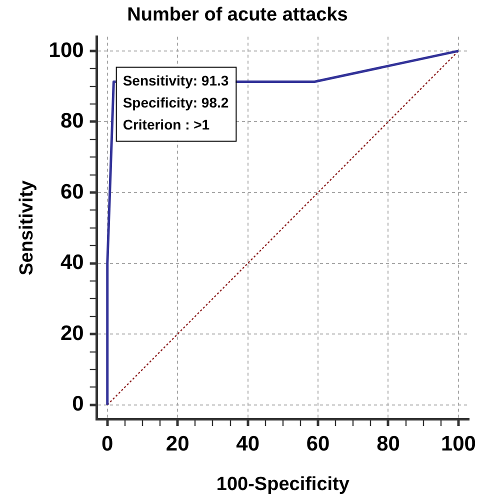 This screenshot has height=504, width=483. Describe the element at coordinates (66, 50) in the screenshot. I see `y-tick-label: 100` at that location.